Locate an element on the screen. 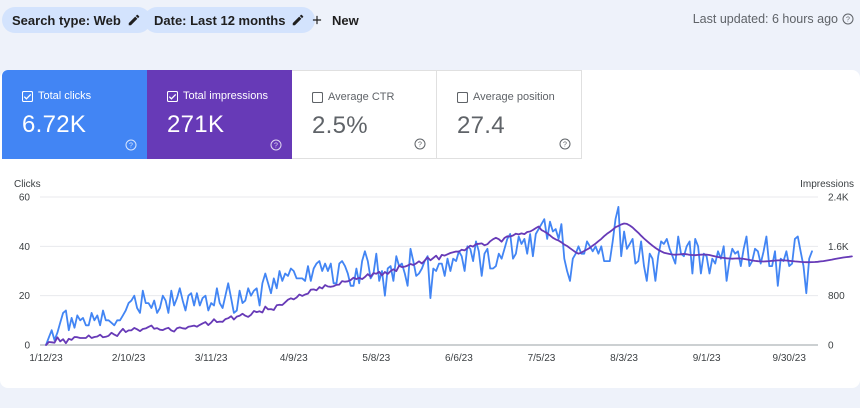 Image resolution: width=860 pixels, height=408 pixels. x-tick-label: 9/30/23 is located at coordinates (790, 358).